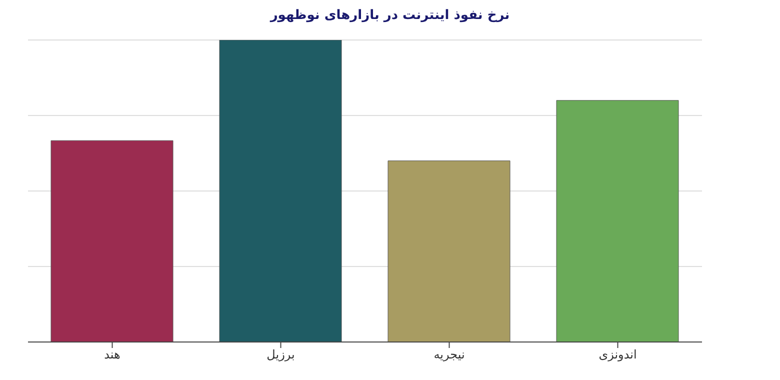 This screenshot has width=780, height=380. Describe the element at coordinates (112, 355) in the screenshot. I see `x-tick-label: هند` at that location.